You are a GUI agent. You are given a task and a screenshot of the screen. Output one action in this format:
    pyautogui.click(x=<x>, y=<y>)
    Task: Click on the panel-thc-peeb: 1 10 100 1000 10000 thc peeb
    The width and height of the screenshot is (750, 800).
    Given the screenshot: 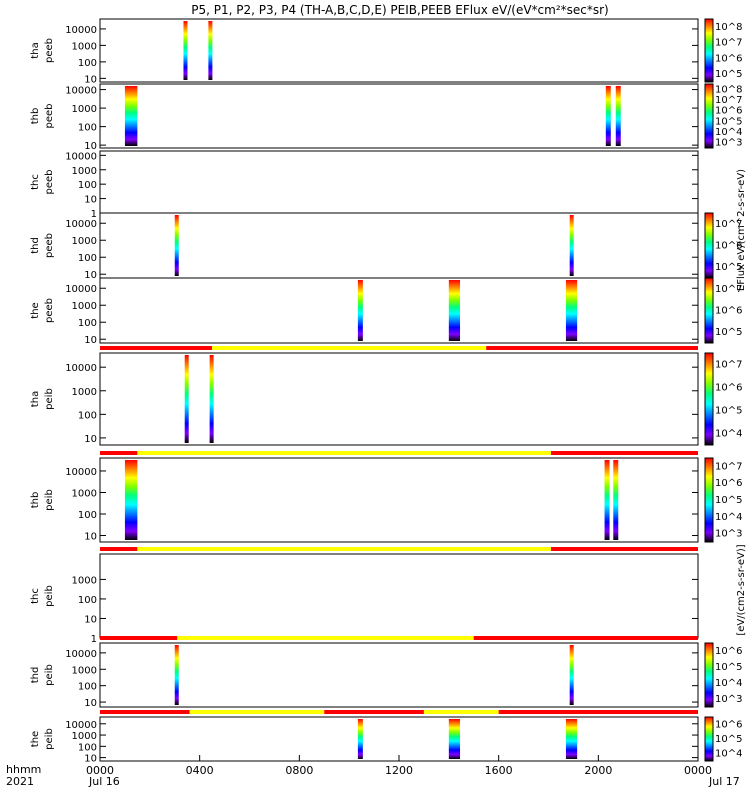 What is the action you would take?
    pyautogui.click(x=364, y=185)
    